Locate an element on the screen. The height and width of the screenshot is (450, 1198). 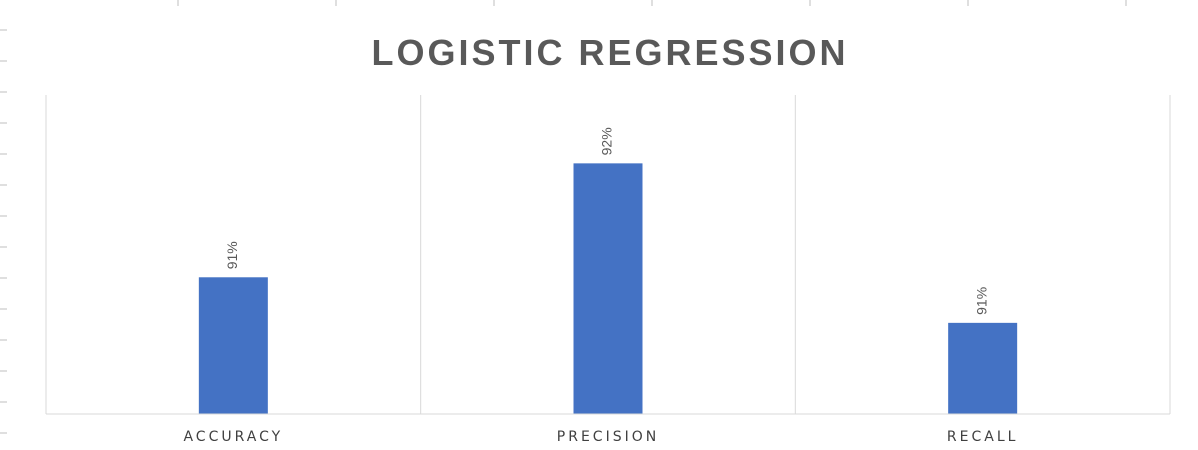
category-label-precision: PRECISION is located at coordinates (608, 437).